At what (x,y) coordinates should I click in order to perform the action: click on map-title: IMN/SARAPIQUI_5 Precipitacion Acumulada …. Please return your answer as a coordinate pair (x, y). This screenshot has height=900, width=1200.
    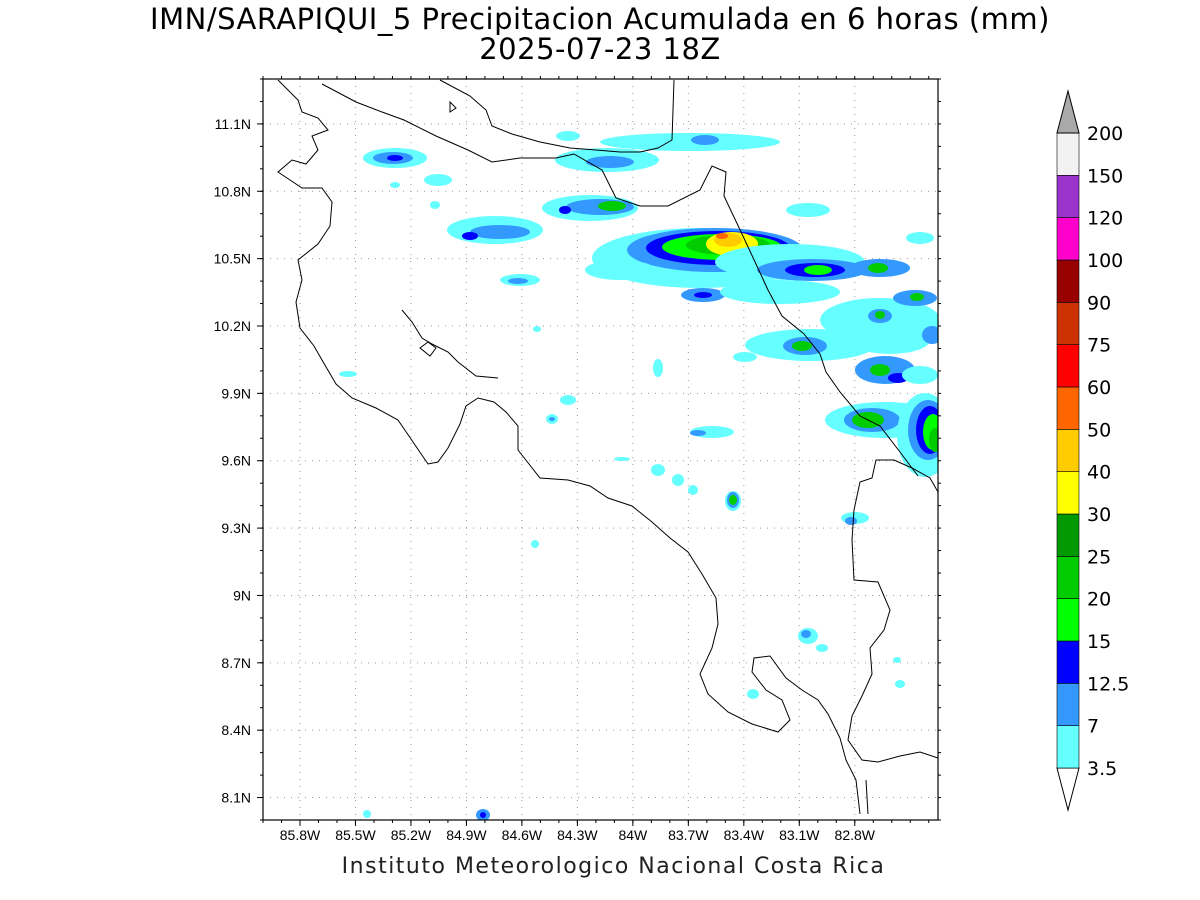
    Looking at the image, I should click on (600, 19).